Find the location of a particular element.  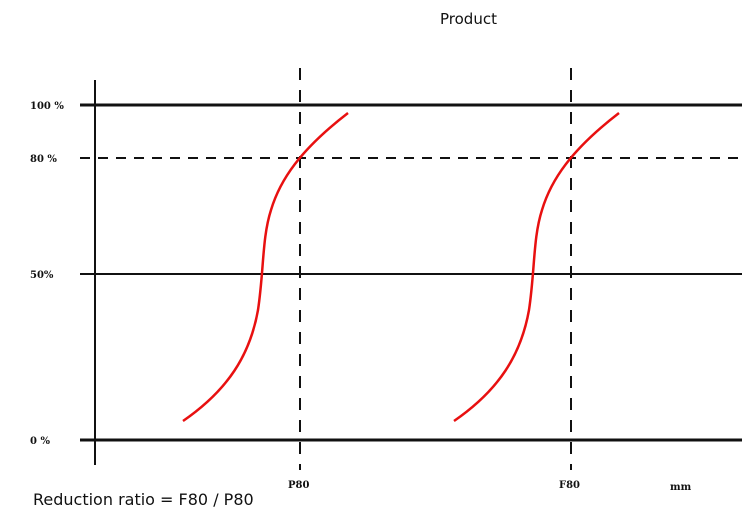

y-label-100: 100 % is located at coordinates (47, 106).